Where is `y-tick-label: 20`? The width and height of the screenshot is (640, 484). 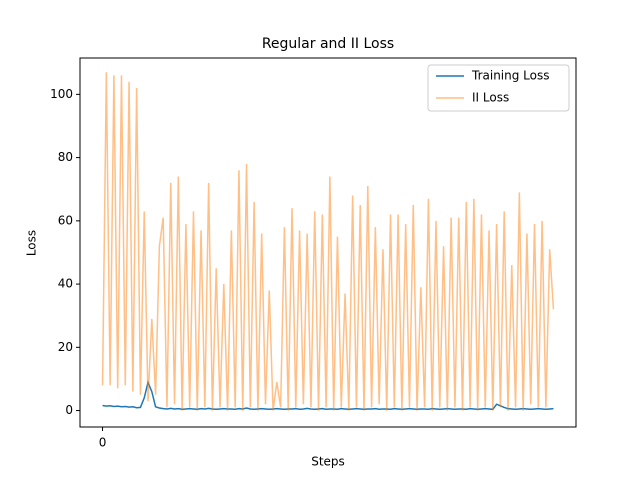
y-tick-label: 20 is located at coordinates (65, 347).